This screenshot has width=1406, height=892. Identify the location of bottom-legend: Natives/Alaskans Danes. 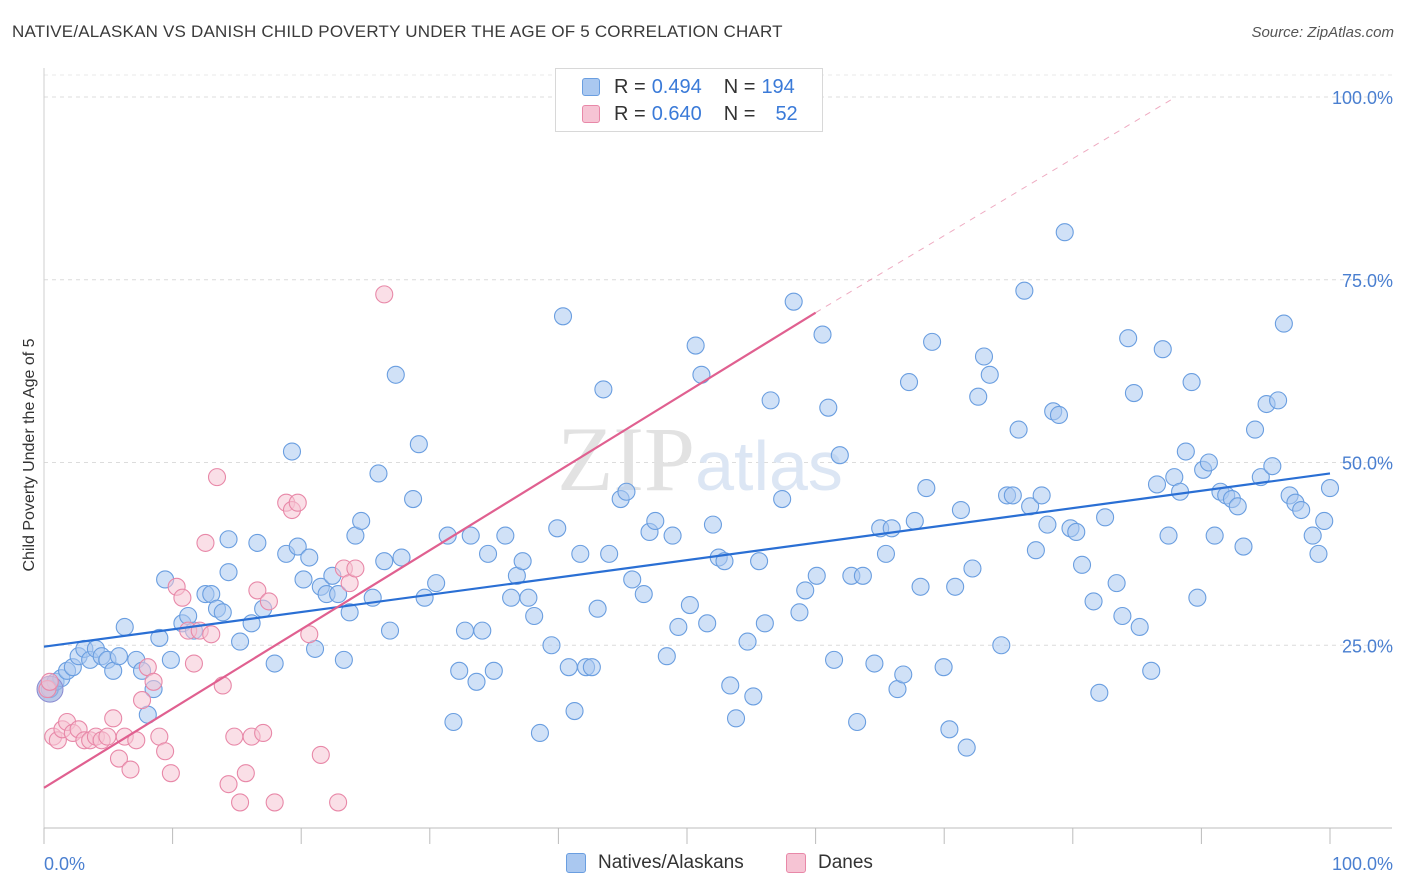
(703, 865).